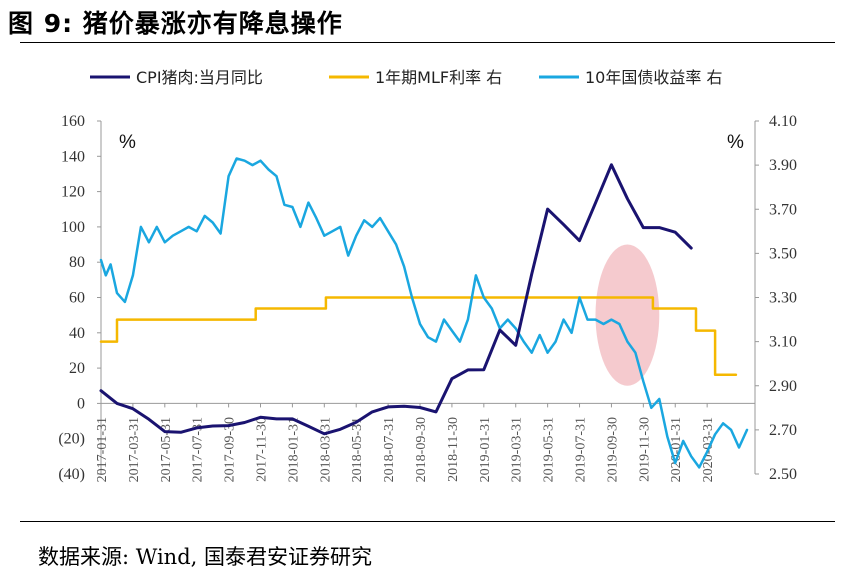  What do you see at coordinates (653, 77) in the screenshot?
I see `legend-label-bond10y: 10年国债收益率 右` at bounding box center [653, 77].